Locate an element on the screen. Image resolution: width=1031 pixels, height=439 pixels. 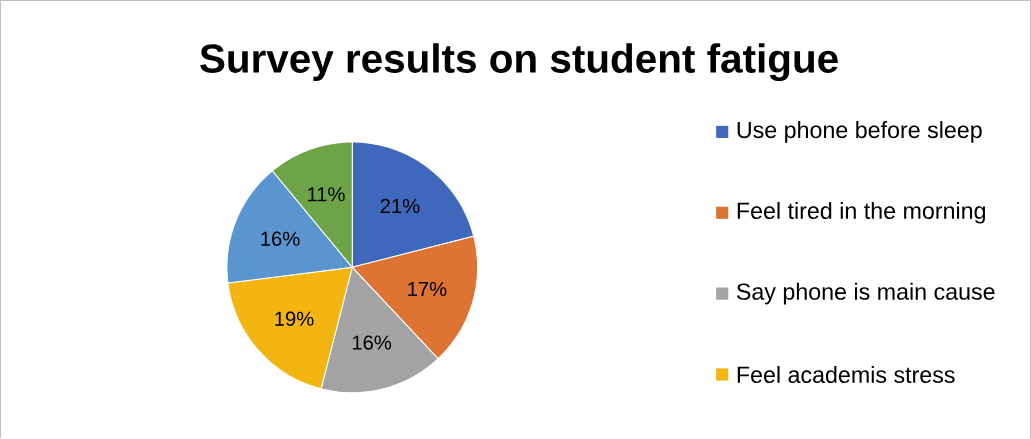
data-label: 11% is located at coordinates (326, 194).